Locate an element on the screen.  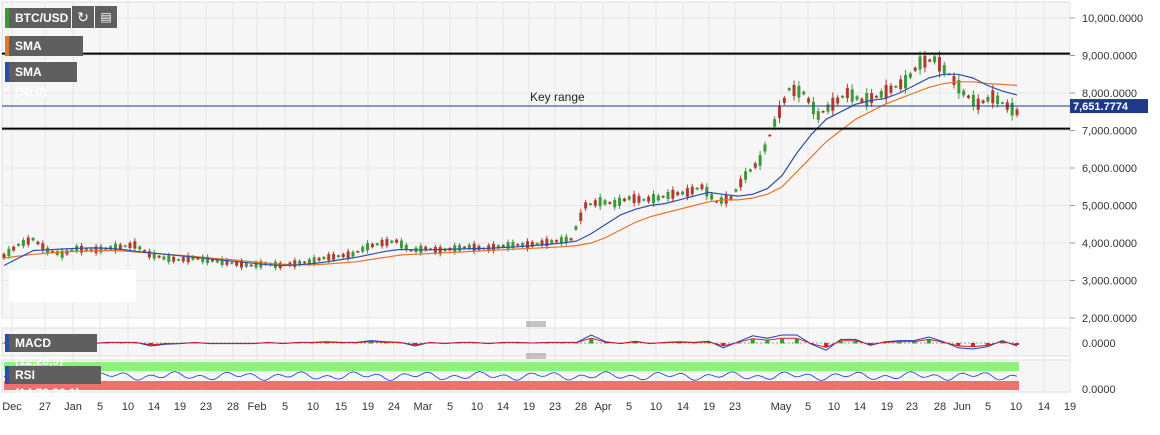
blank-overlay is located at coordinates (72, 286).